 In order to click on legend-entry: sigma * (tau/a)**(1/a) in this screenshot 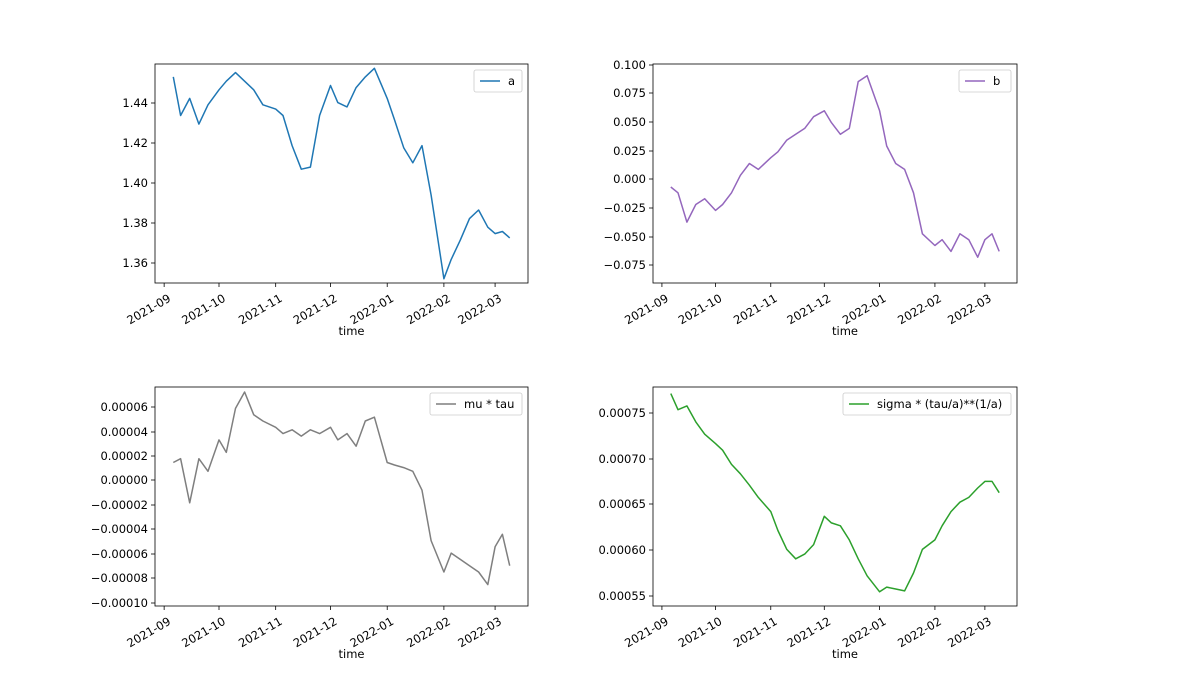, I will do `click(939, 404)`.